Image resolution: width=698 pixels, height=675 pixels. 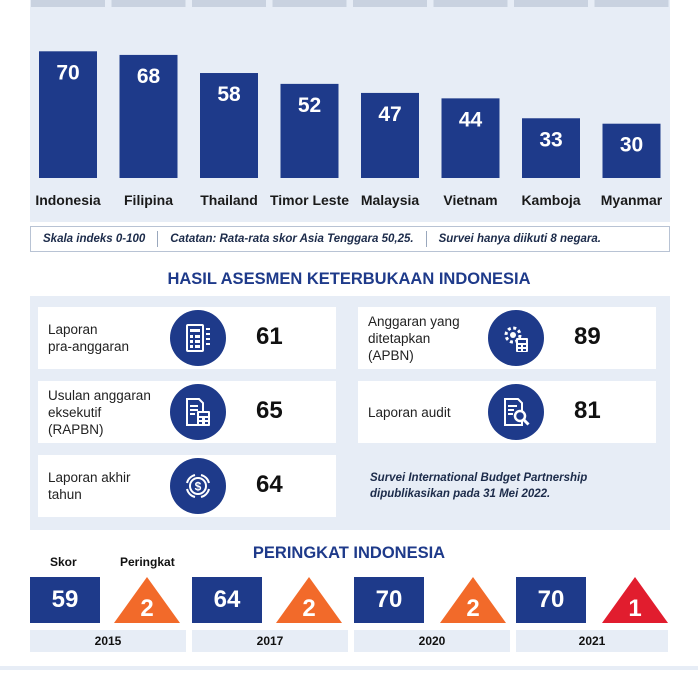 What do you see at coordinates (349, 668) in the screenshot?
I see `bottom-divider` at bounding box center [349, 668].